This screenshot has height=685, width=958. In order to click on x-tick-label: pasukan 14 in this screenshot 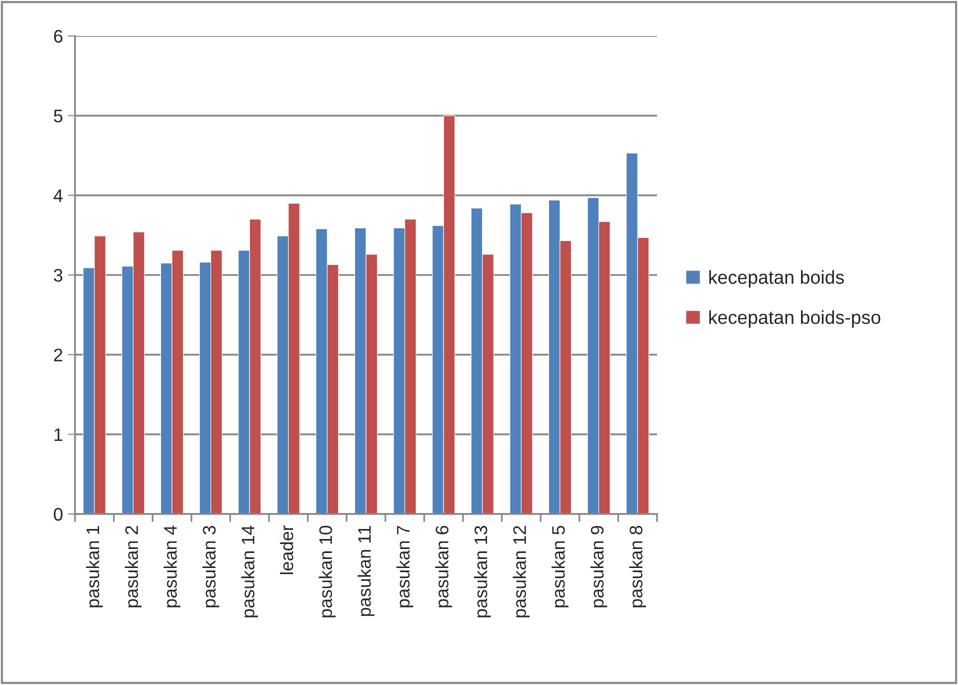, I will do `click(249, 572)`.